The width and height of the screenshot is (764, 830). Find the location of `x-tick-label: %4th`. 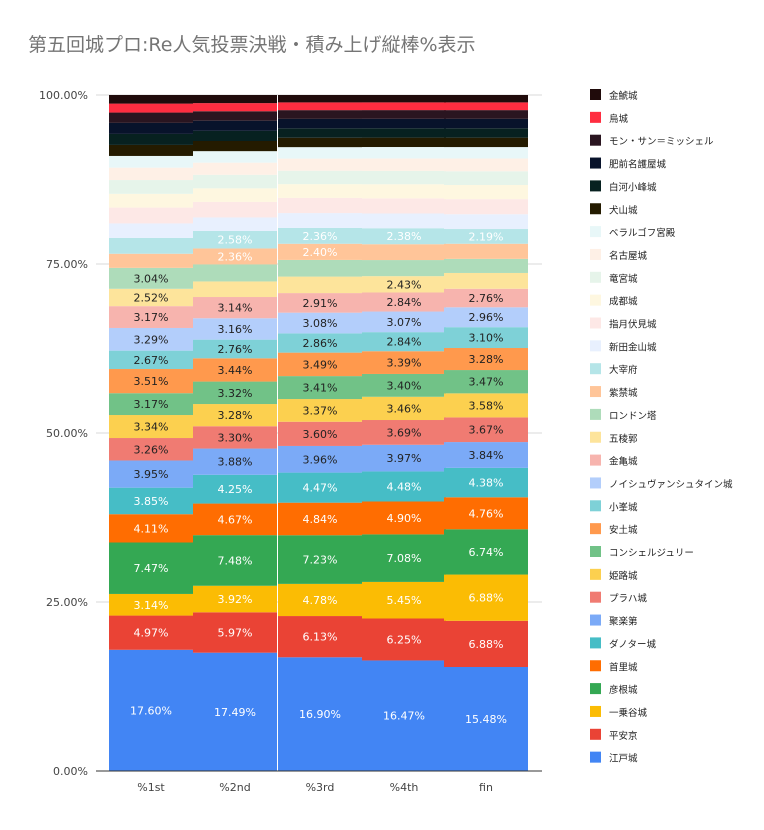

x-tick-label: %4th is located at coordinates (404, 787).